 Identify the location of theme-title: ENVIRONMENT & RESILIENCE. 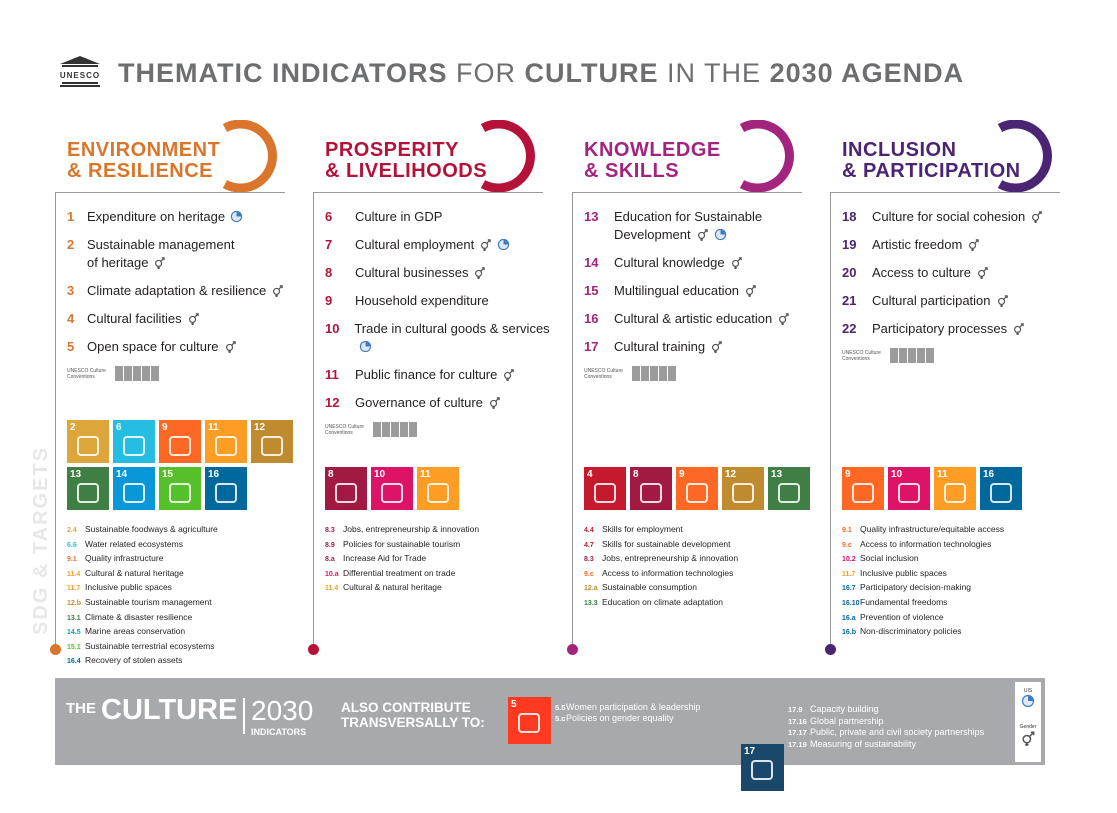
(143, 161).